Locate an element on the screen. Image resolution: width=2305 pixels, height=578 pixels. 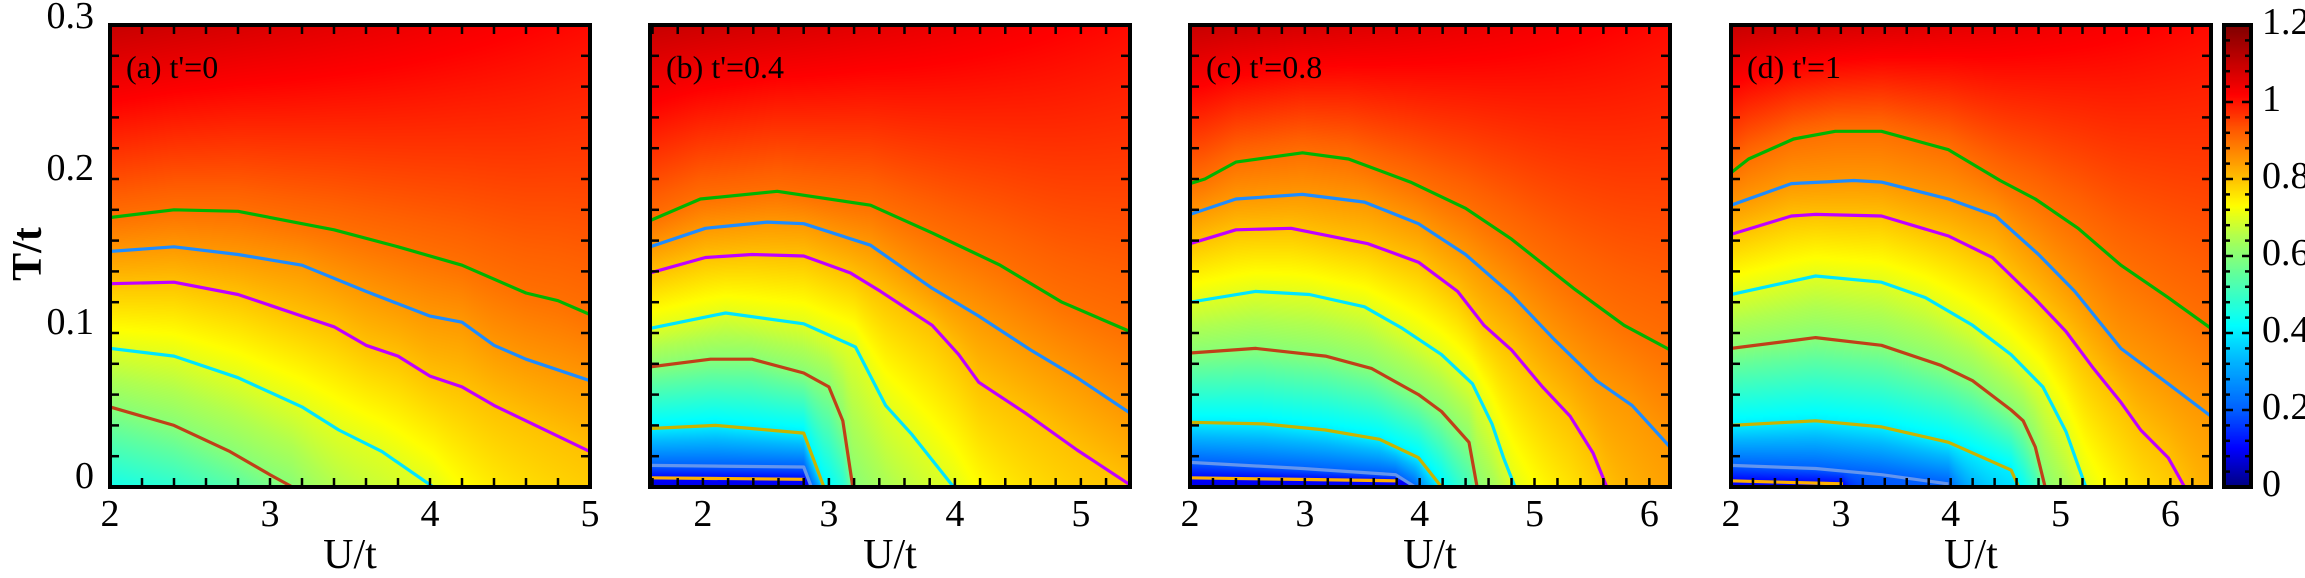
y-axis-label: T/t is located at coordinates (28, 254).